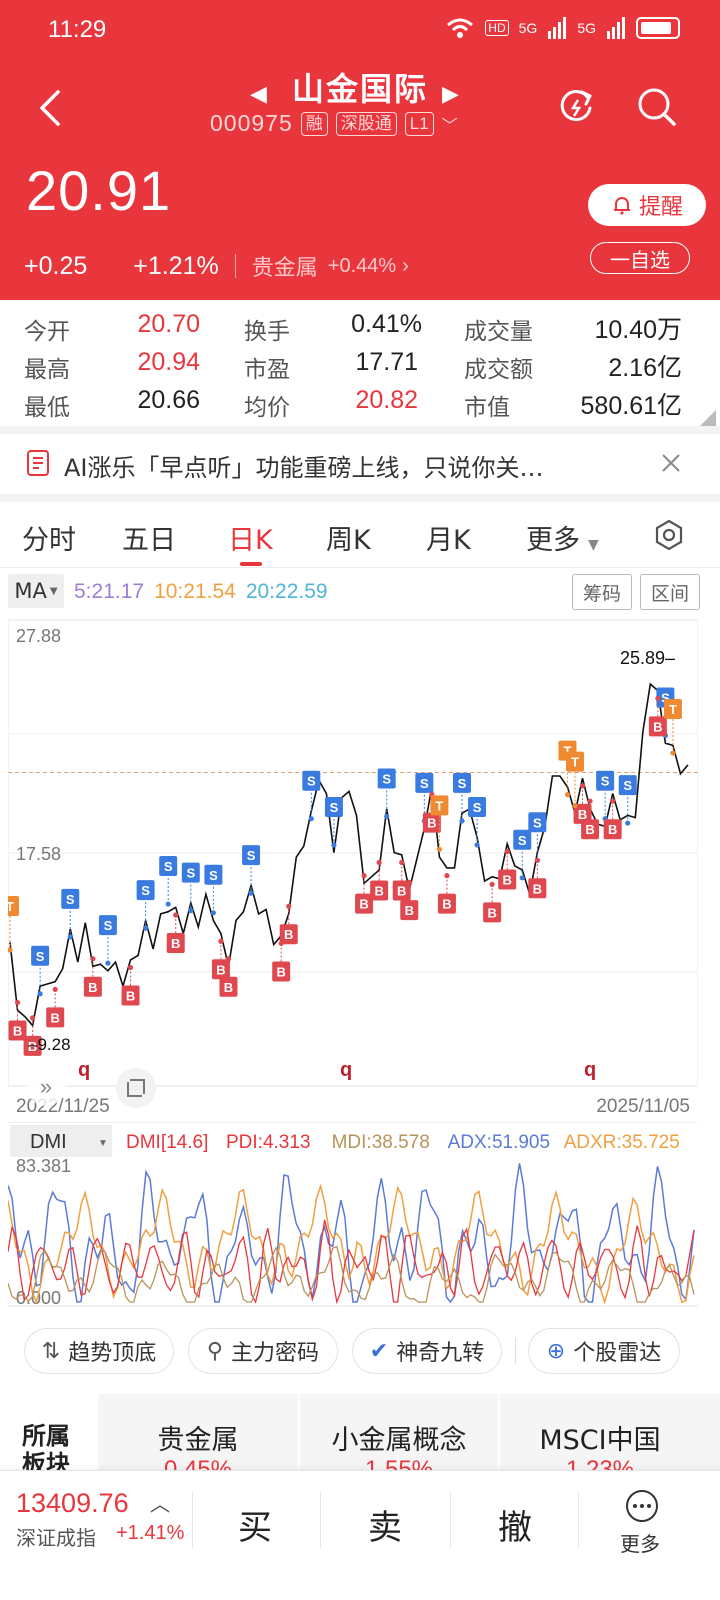 The width and height of the screenshot is (720, 1600). I want to click on next-stock-icon: ▶, so click(450, 94).